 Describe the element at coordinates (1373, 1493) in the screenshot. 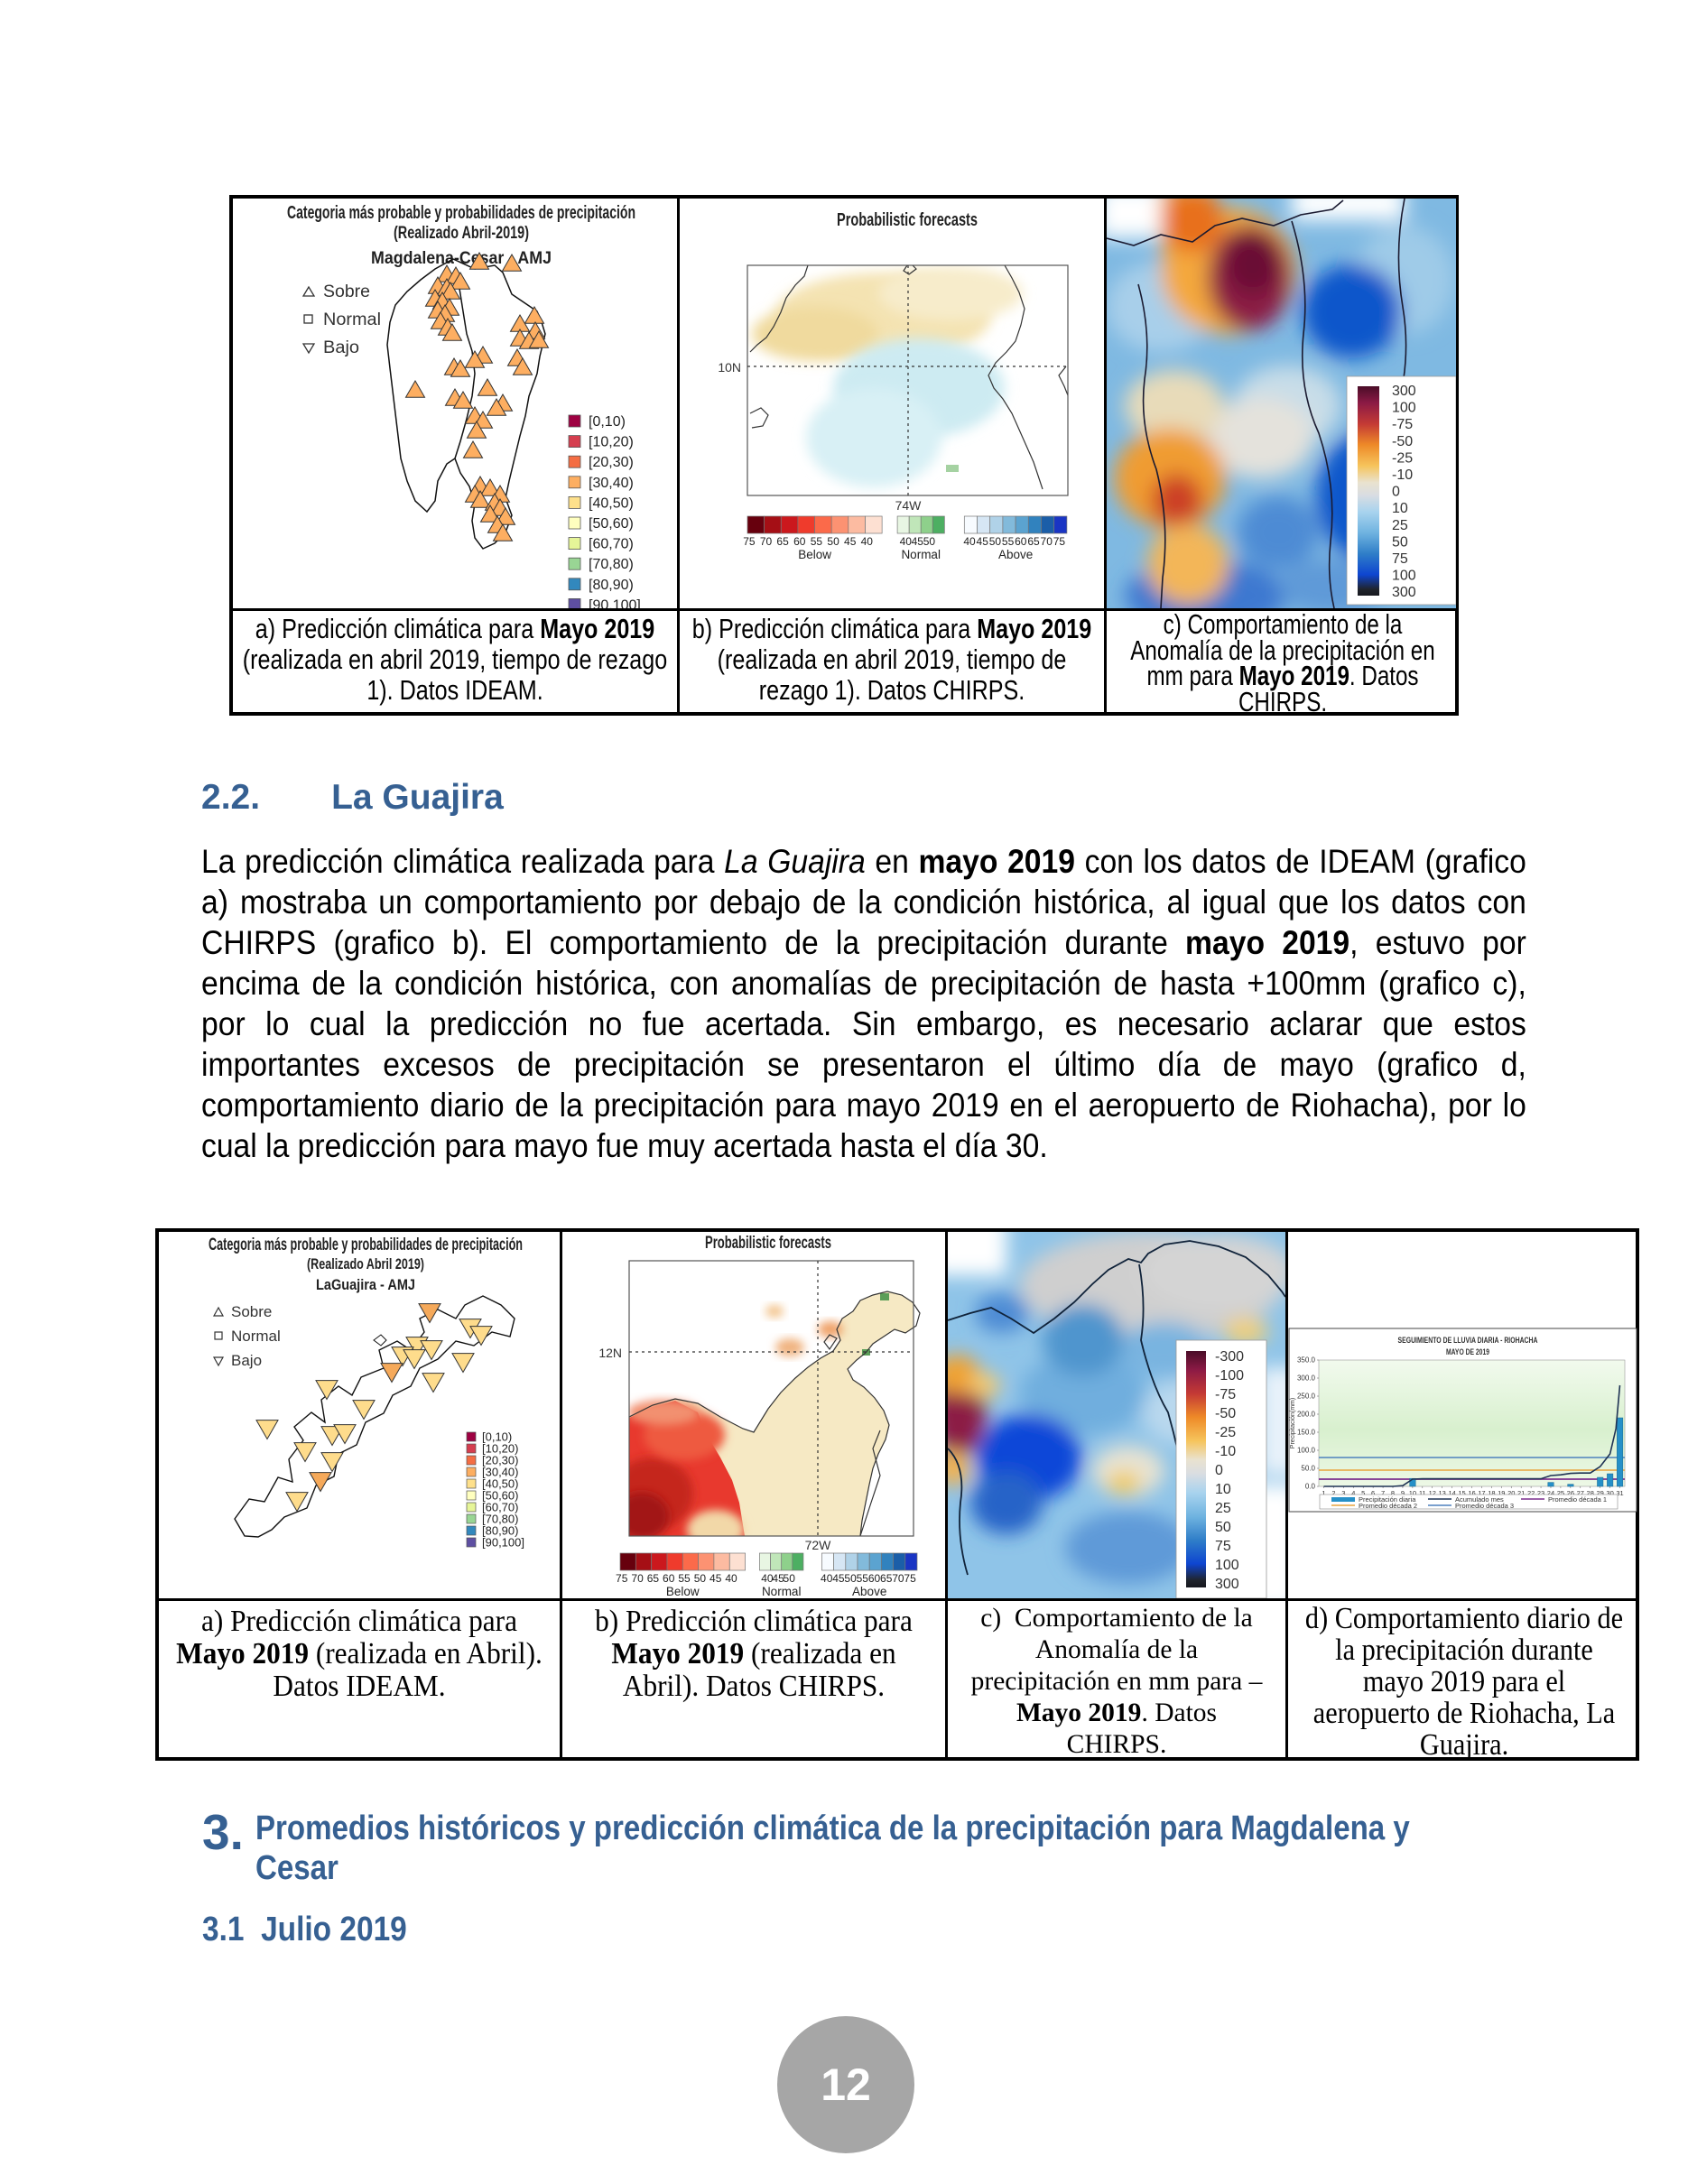

I see `svg-text: 6` at that location.